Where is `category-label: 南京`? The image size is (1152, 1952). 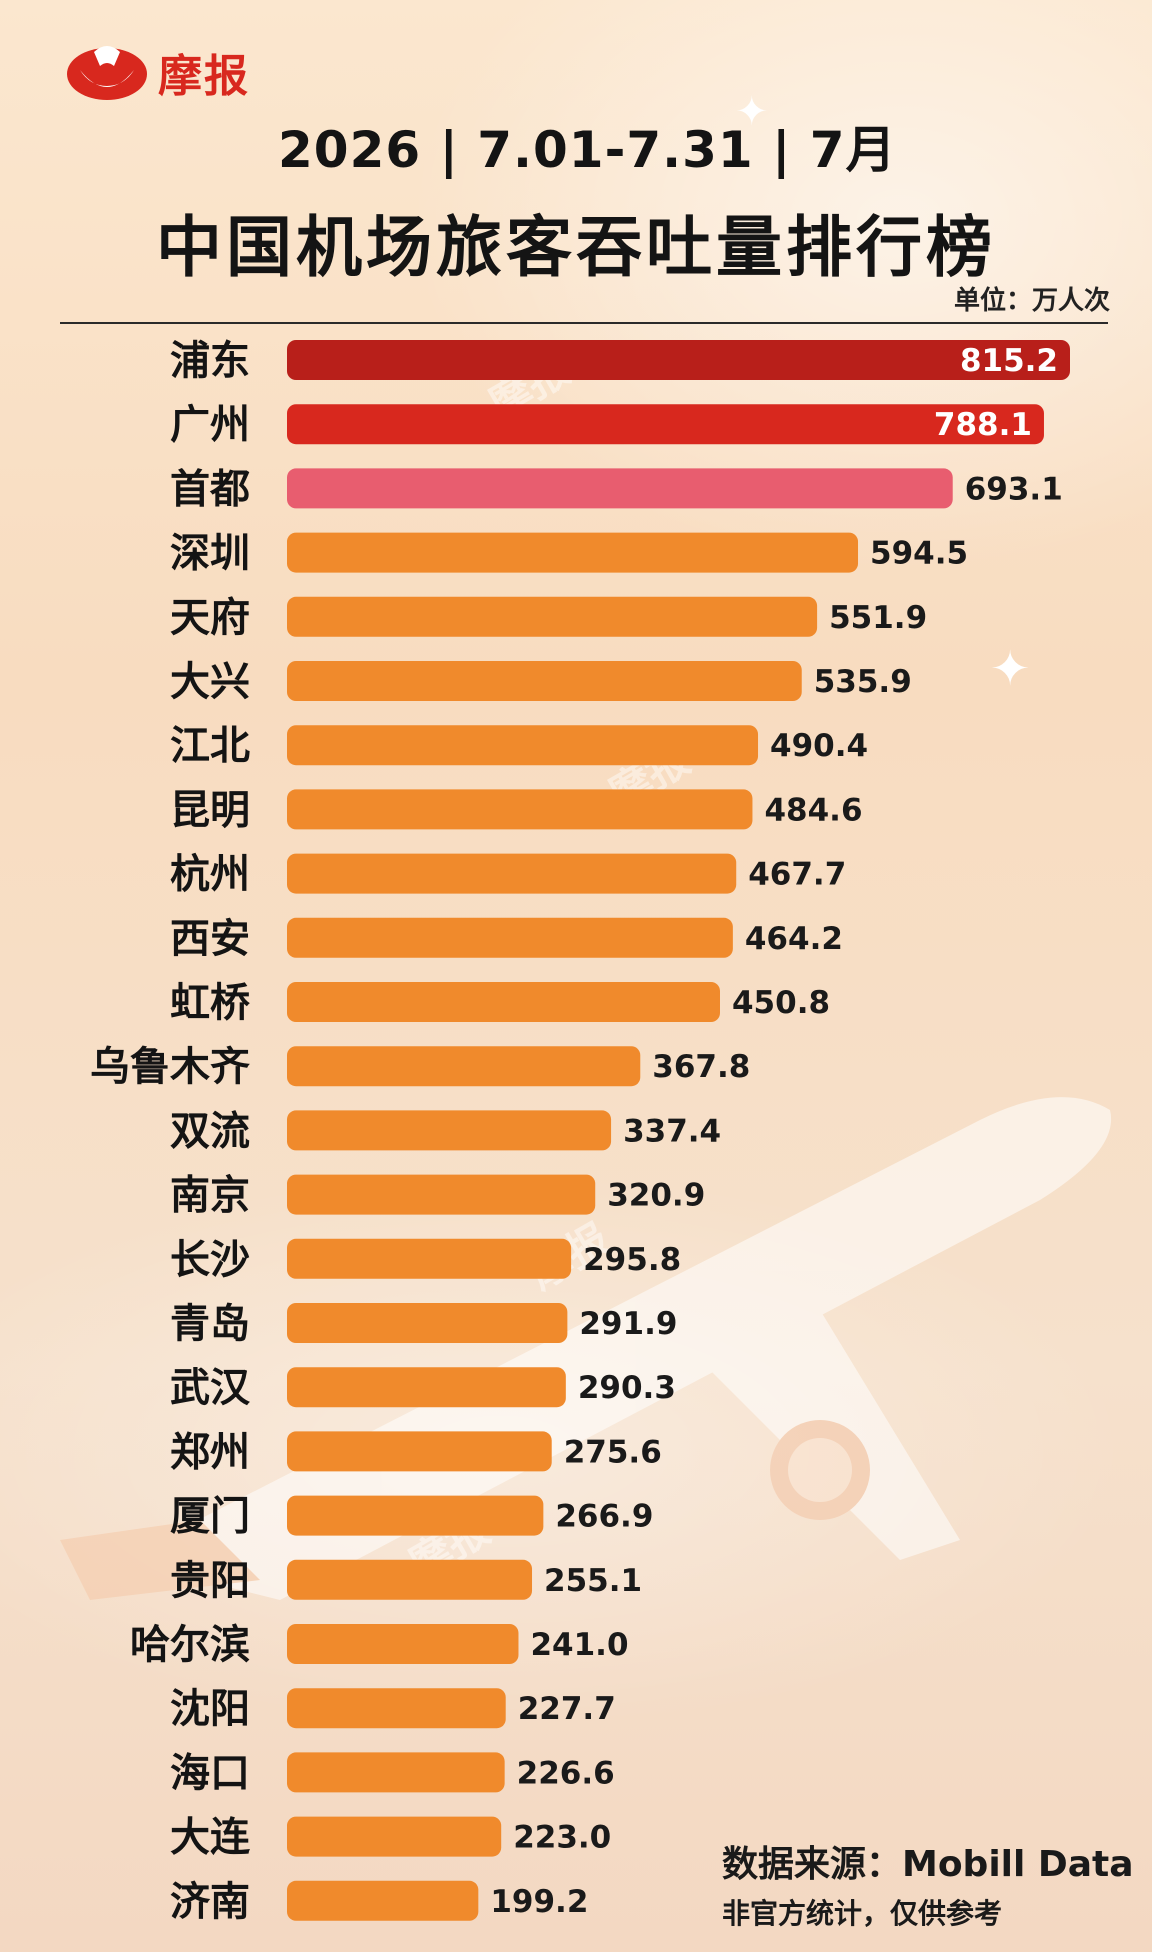 category-label: 南京 is located at coordinates (210, 1196).